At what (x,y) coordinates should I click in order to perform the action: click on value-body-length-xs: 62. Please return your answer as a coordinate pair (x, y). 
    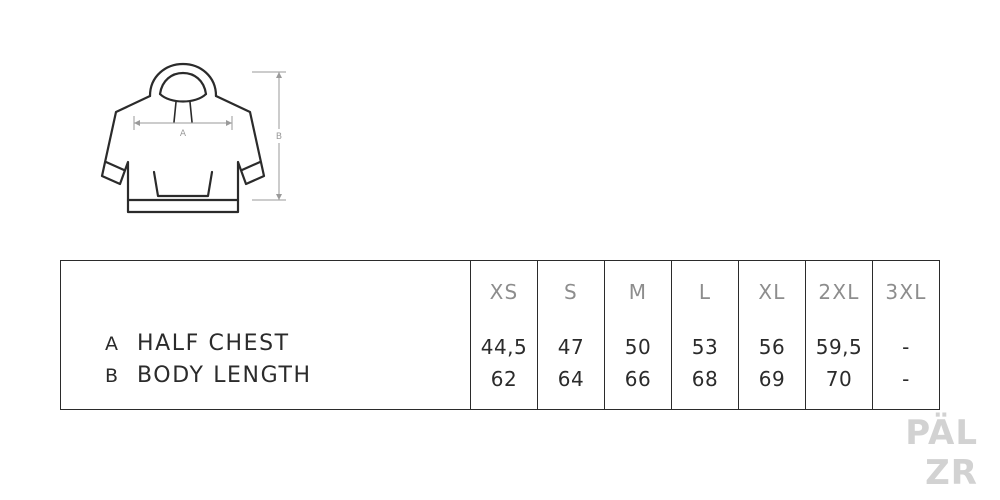
    Looking at the image, I should click on (504, 379).